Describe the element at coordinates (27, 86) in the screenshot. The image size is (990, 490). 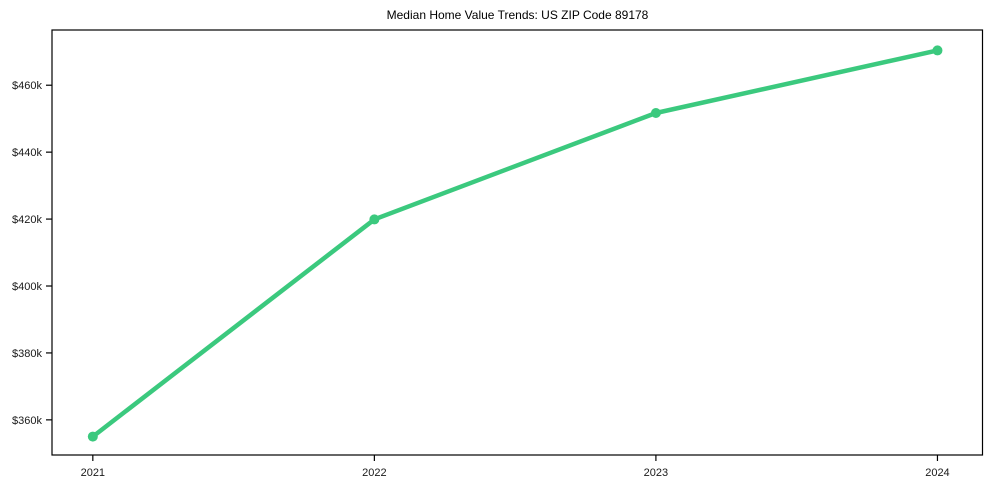
I see `y-axis-tick-label: $460k` at that location.